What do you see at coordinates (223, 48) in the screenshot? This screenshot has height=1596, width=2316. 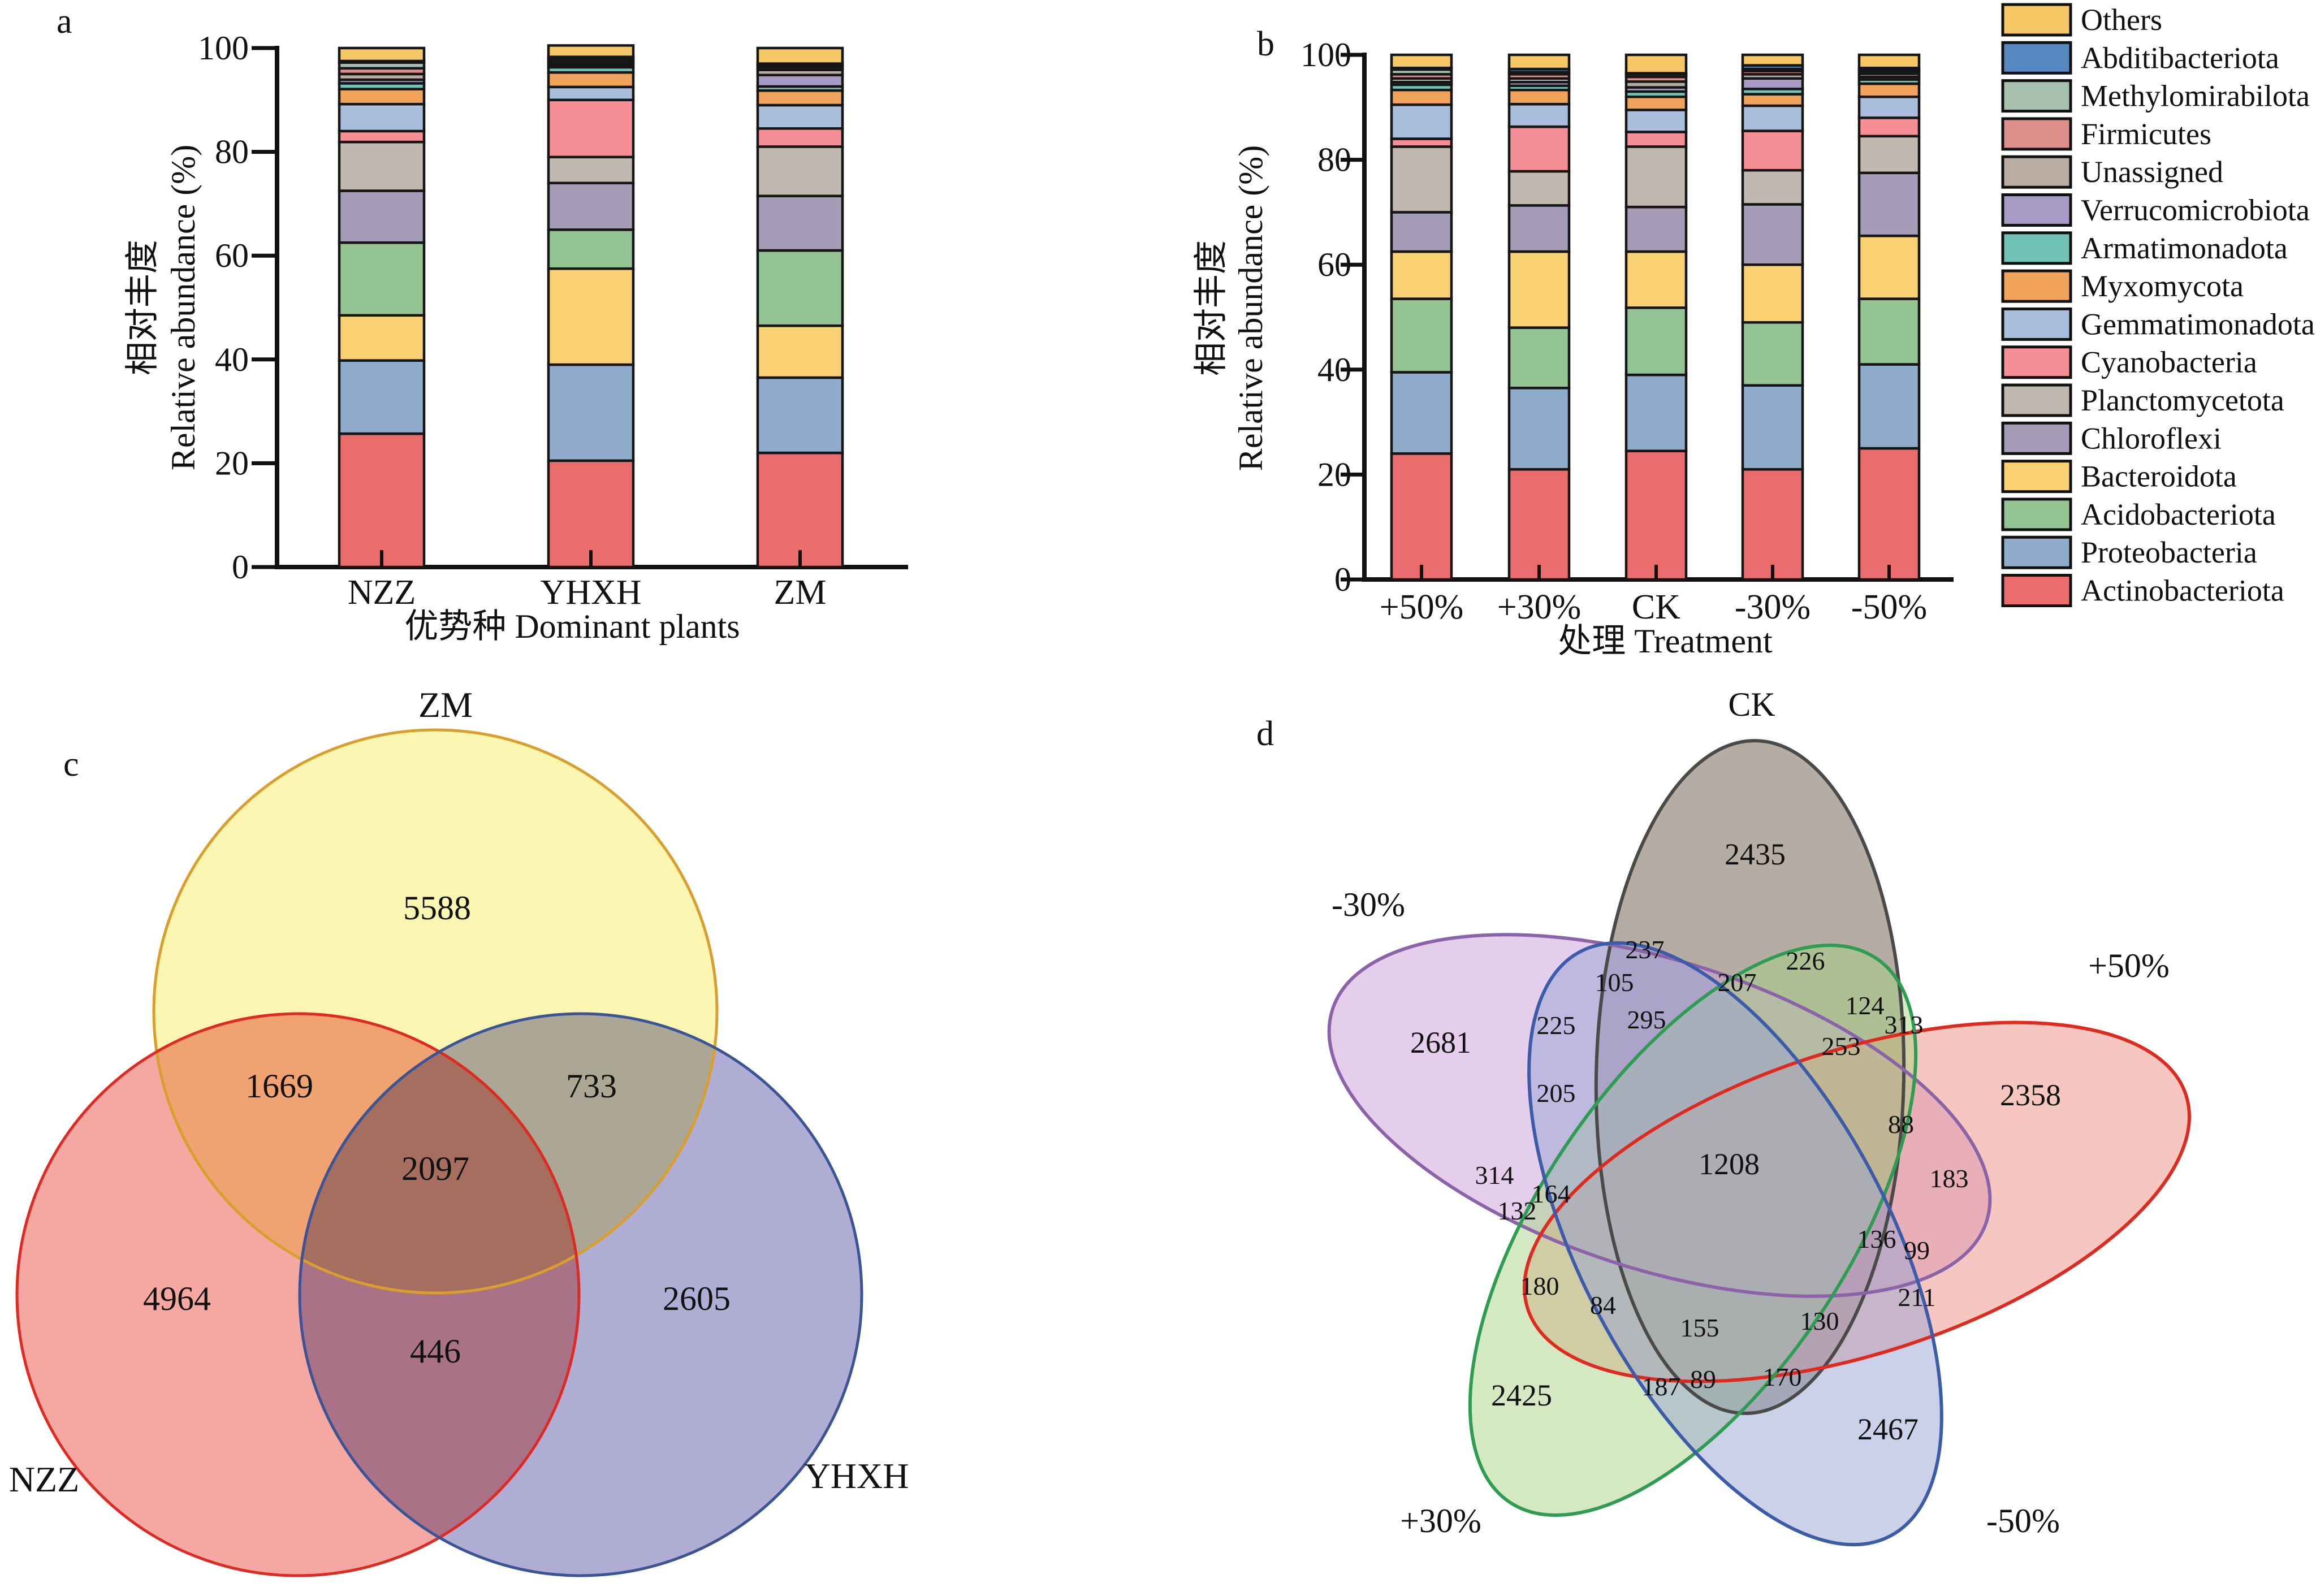 I see `panel-a-y-tick-label: 100` at bounding box center [223, 48].